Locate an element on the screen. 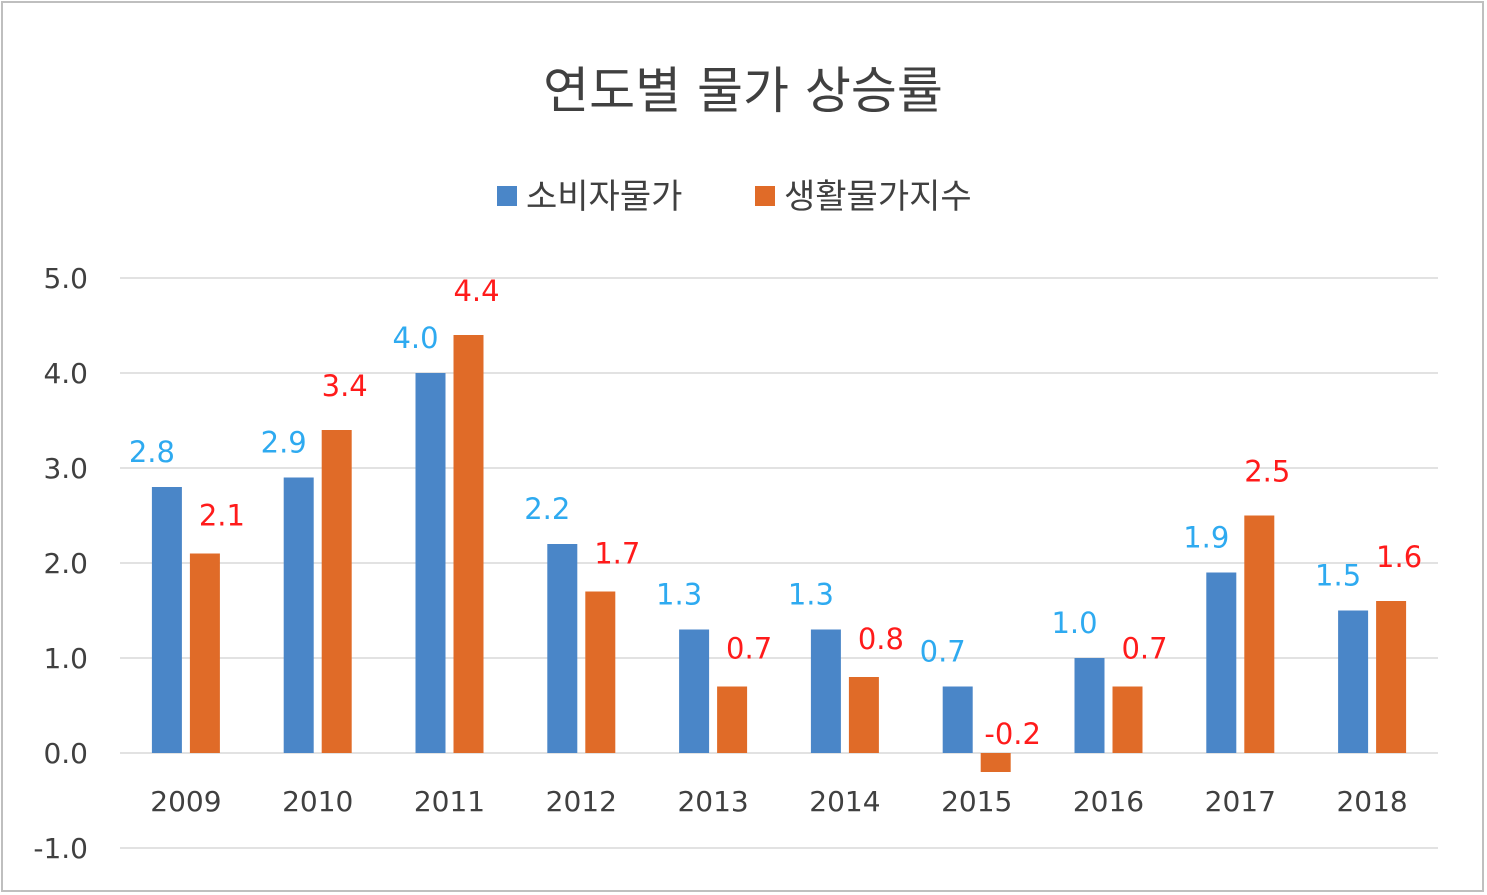  bar-series-1-2015 is located at coordinates (957, 719).